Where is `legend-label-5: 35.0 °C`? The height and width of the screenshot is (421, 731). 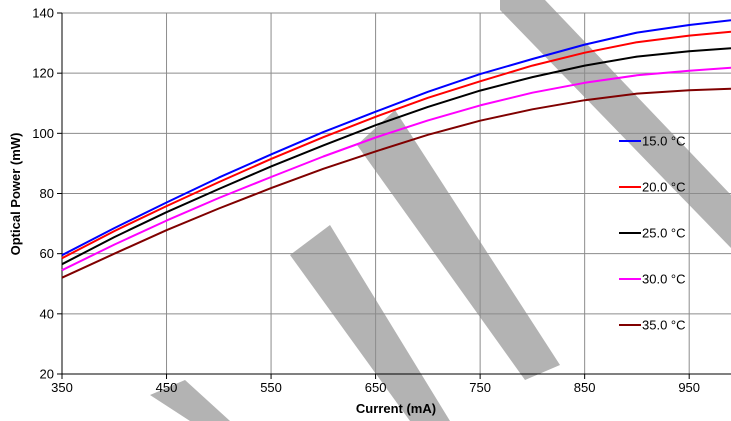 legend-label-5: 35.0 °C is located at coordinates (664, 325).